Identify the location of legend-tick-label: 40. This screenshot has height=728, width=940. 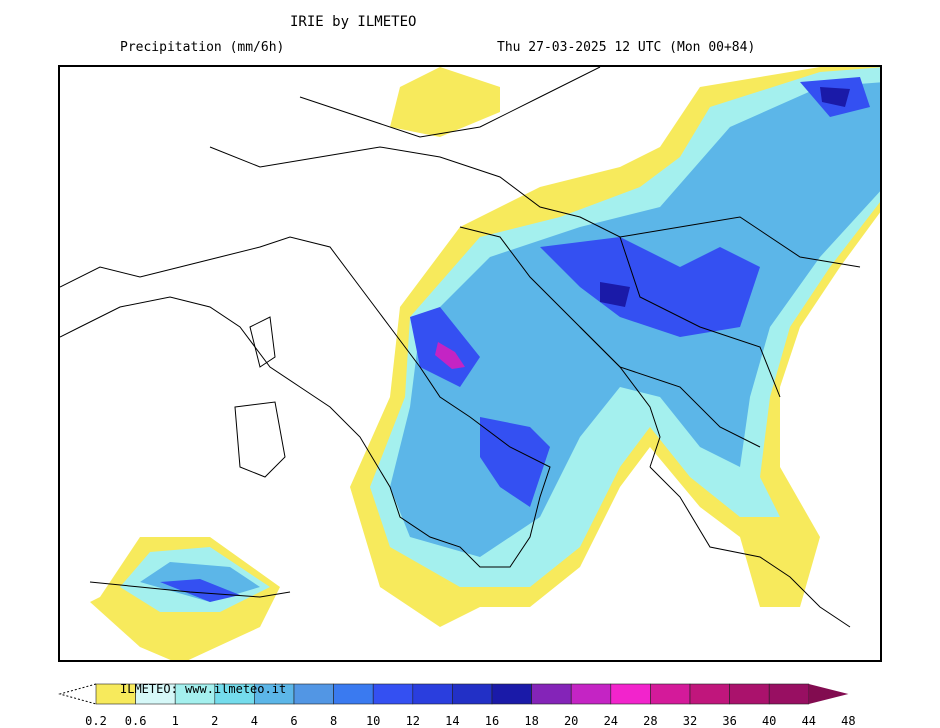
(769, 721).